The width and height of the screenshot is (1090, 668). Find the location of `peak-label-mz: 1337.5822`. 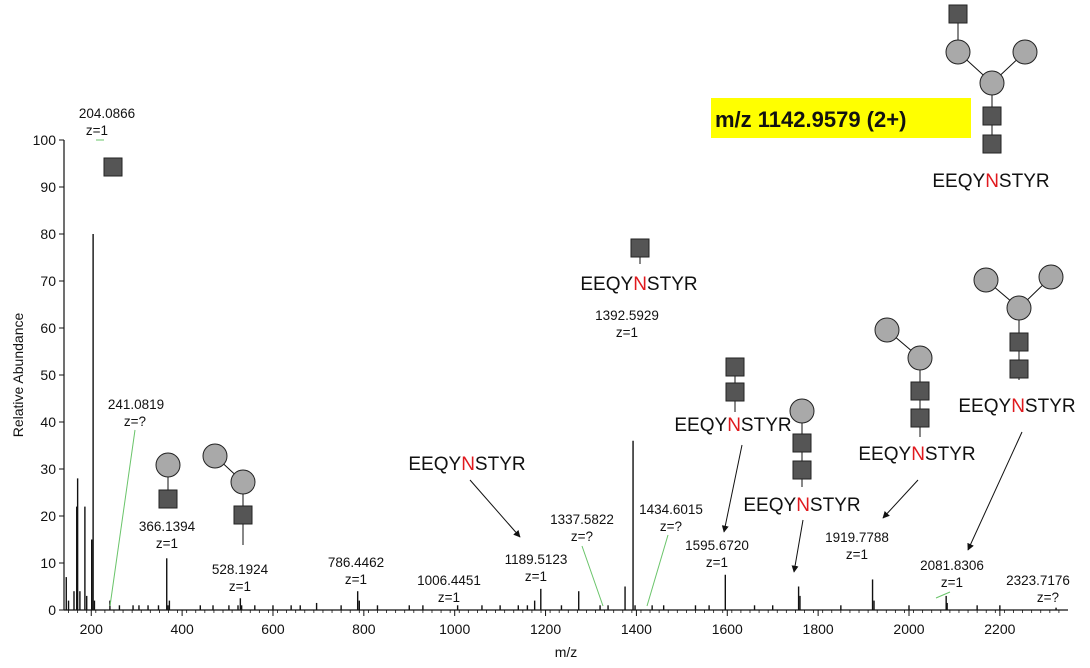

peak-label-mz: 1337.5822 is located at coordinates (582, 519).